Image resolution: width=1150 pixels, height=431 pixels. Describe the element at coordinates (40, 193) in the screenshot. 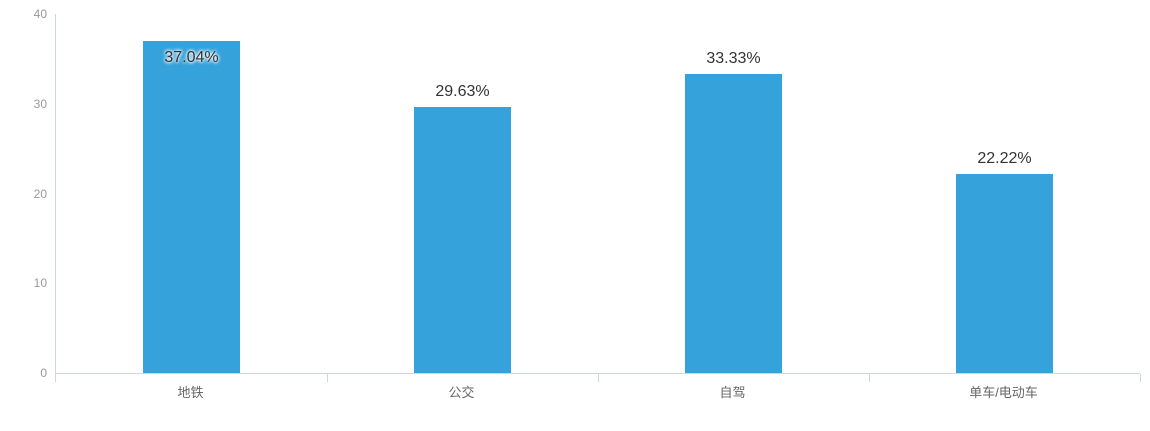

I see `y-axis-label-20: 20` at that location.